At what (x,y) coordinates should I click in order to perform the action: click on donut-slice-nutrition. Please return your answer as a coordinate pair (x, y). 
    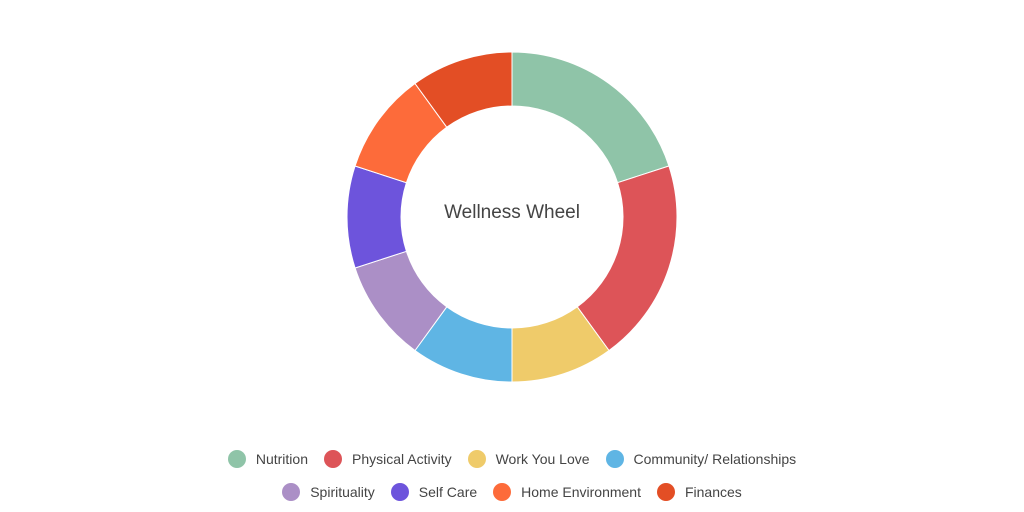
    Looking at the image, I should click on (590, 117).